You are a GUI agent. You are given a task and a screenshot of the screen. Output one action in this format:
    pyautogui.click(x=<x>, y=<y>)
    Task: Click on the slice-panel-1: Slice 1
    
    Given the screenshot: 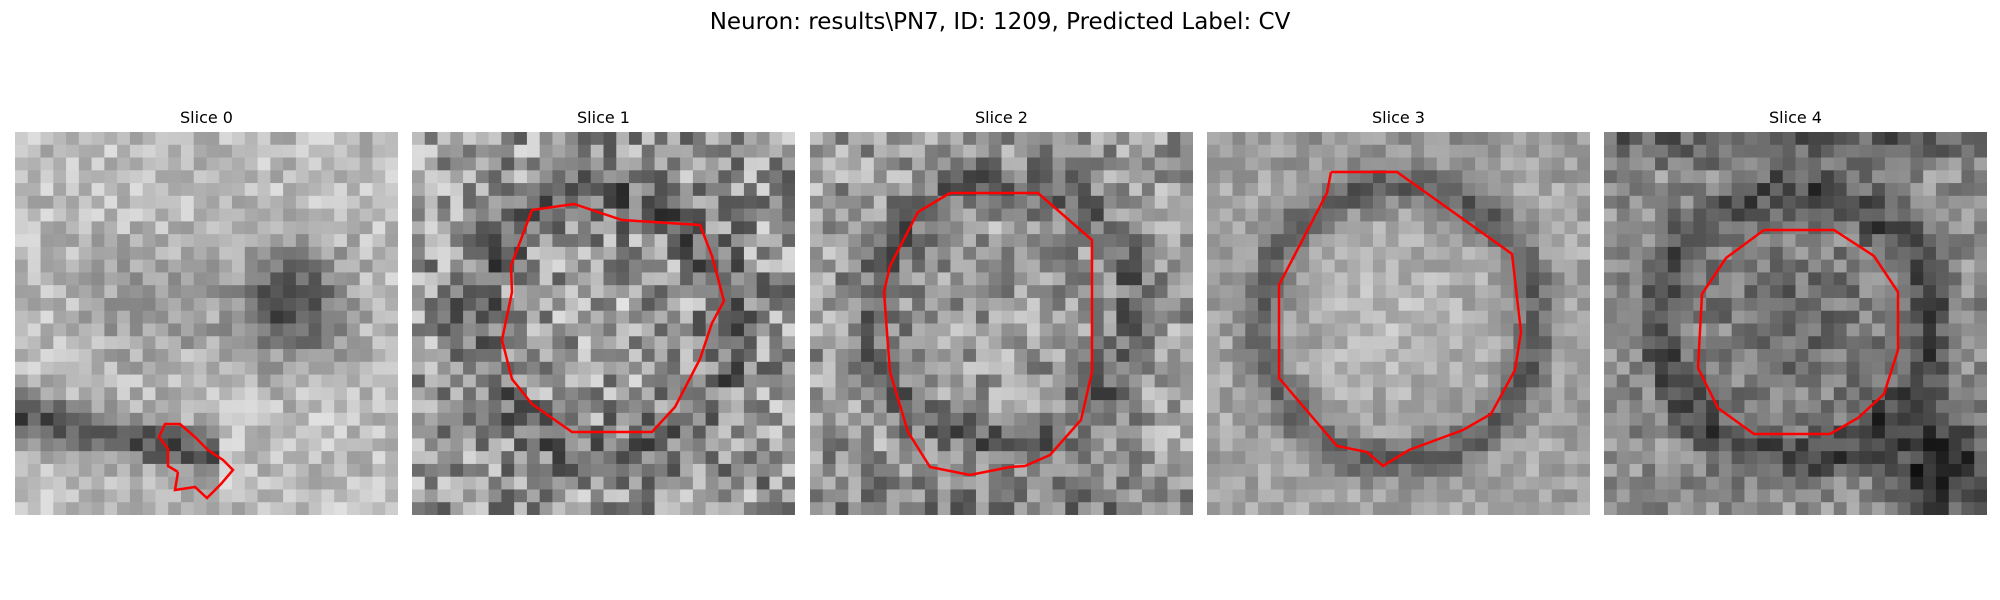 What is the action you would take?
    pyautogui.click(x=603, y=311)
    